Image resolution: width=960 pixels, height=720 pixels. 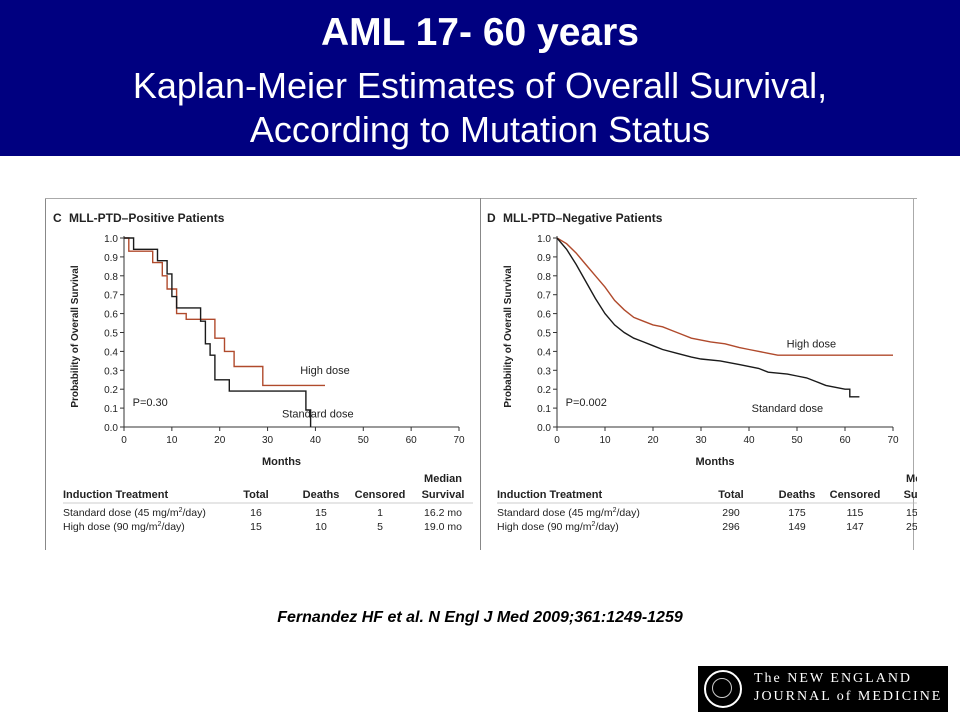 What do you see at coordinates (150, 403) in the screenshot?
I see `p-value: P=0.30` at bounding box center [150, 403].